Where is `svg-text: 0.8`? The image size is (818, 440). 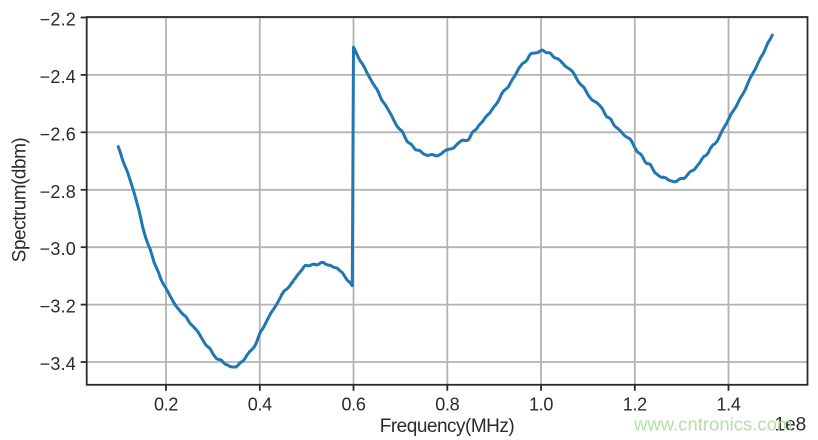
svg-text: 0.8 is located at coordinates (447, 404).